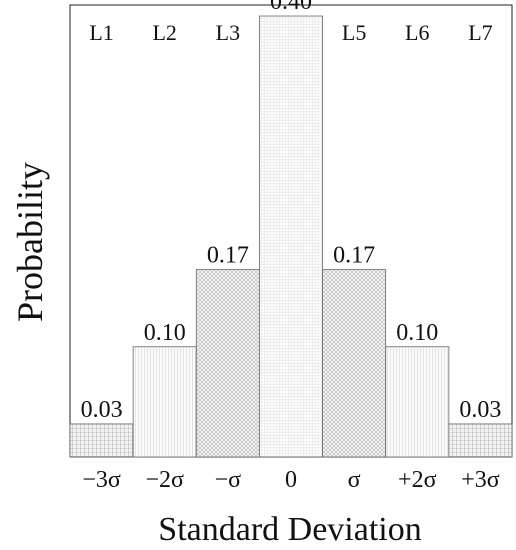  I want to click on x-tick-label-1: −3σ, so click(101, 480).